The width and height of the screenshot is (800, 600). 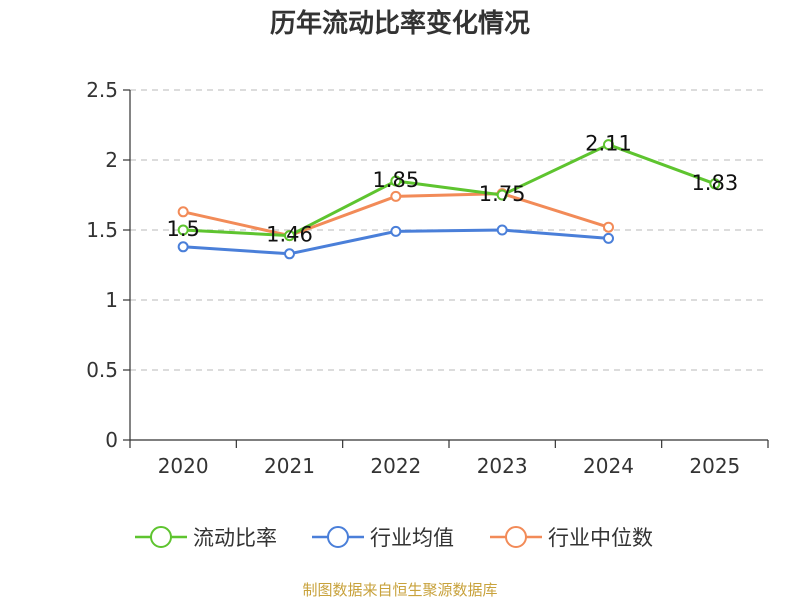 What do you see at coordinates (399, 590) in the screenshot?
I see `source-note: 制图数据来自恒生聚源数据库` at bounding box center [399, 590].